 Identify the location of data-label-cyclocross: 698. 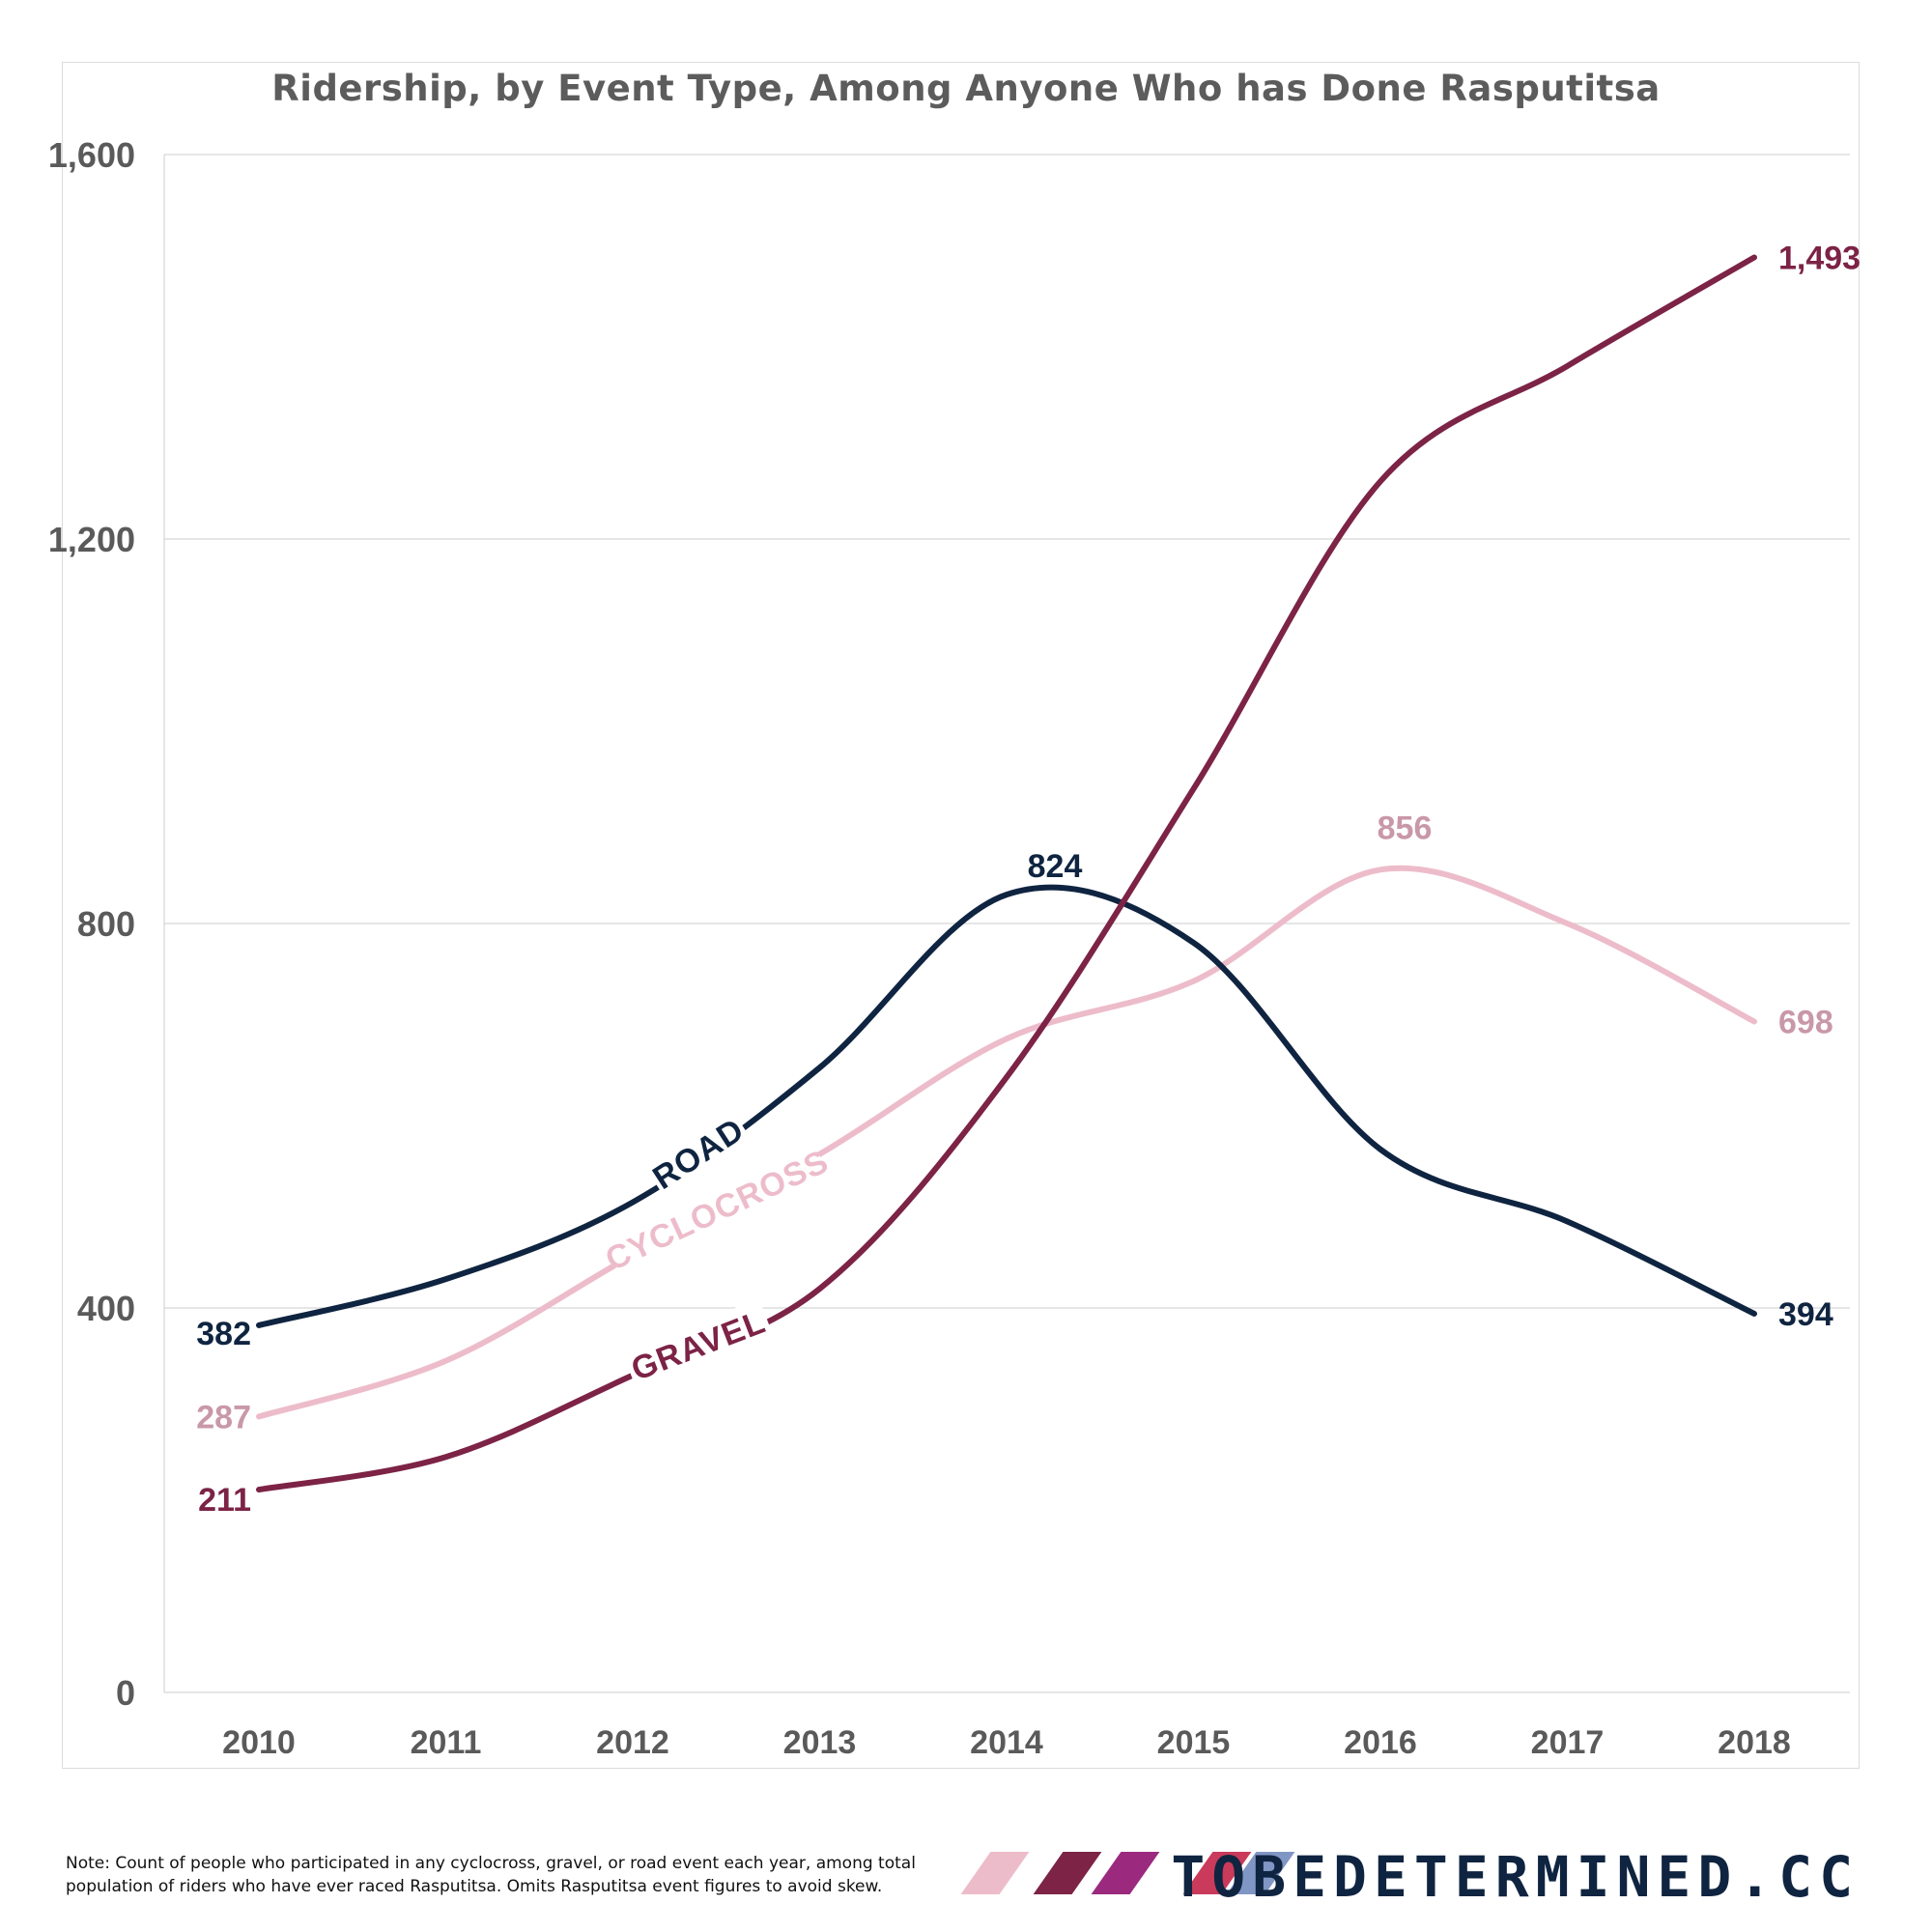
(1805, 1022).